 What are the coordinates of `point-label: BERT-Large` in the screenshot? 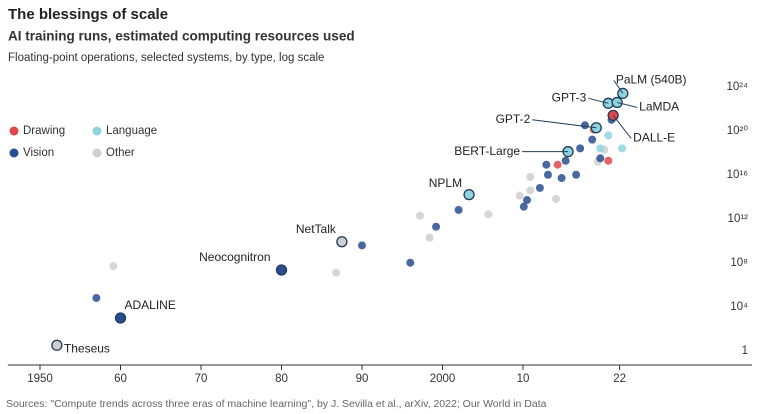 It's located at (487, 151).